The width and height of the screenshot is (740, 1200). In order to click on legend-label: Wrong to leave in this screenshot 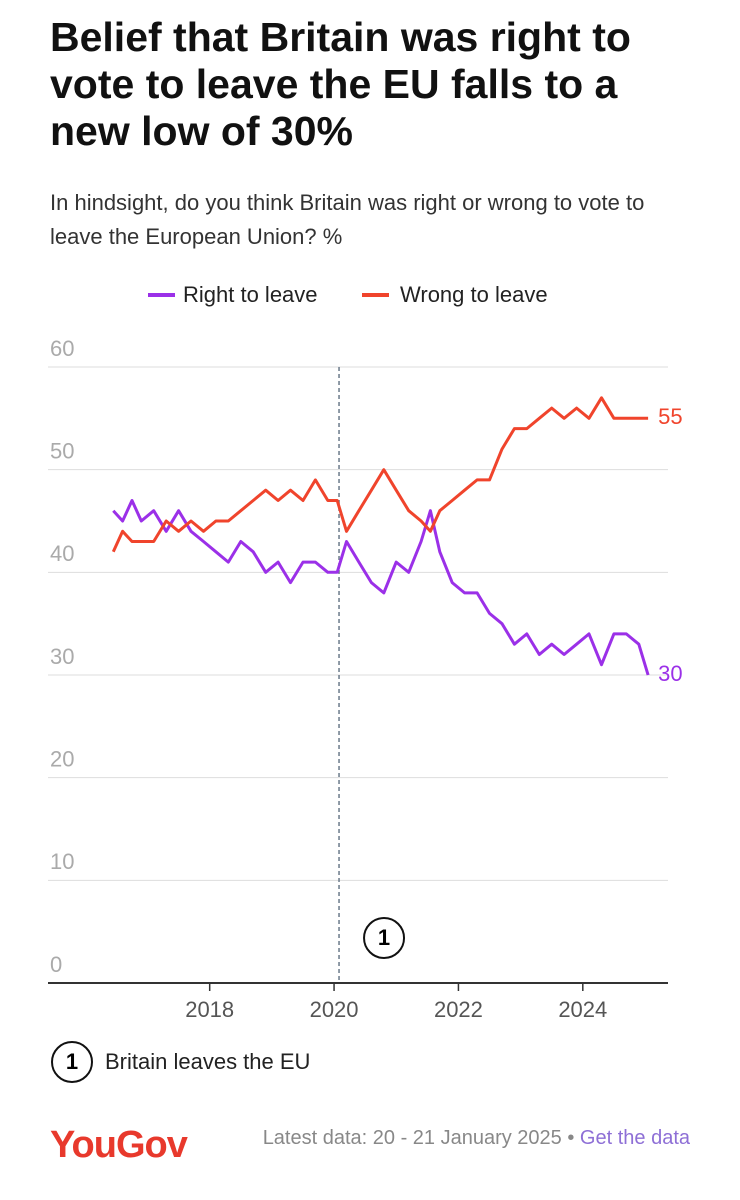, I will do `click(474, 294)`.